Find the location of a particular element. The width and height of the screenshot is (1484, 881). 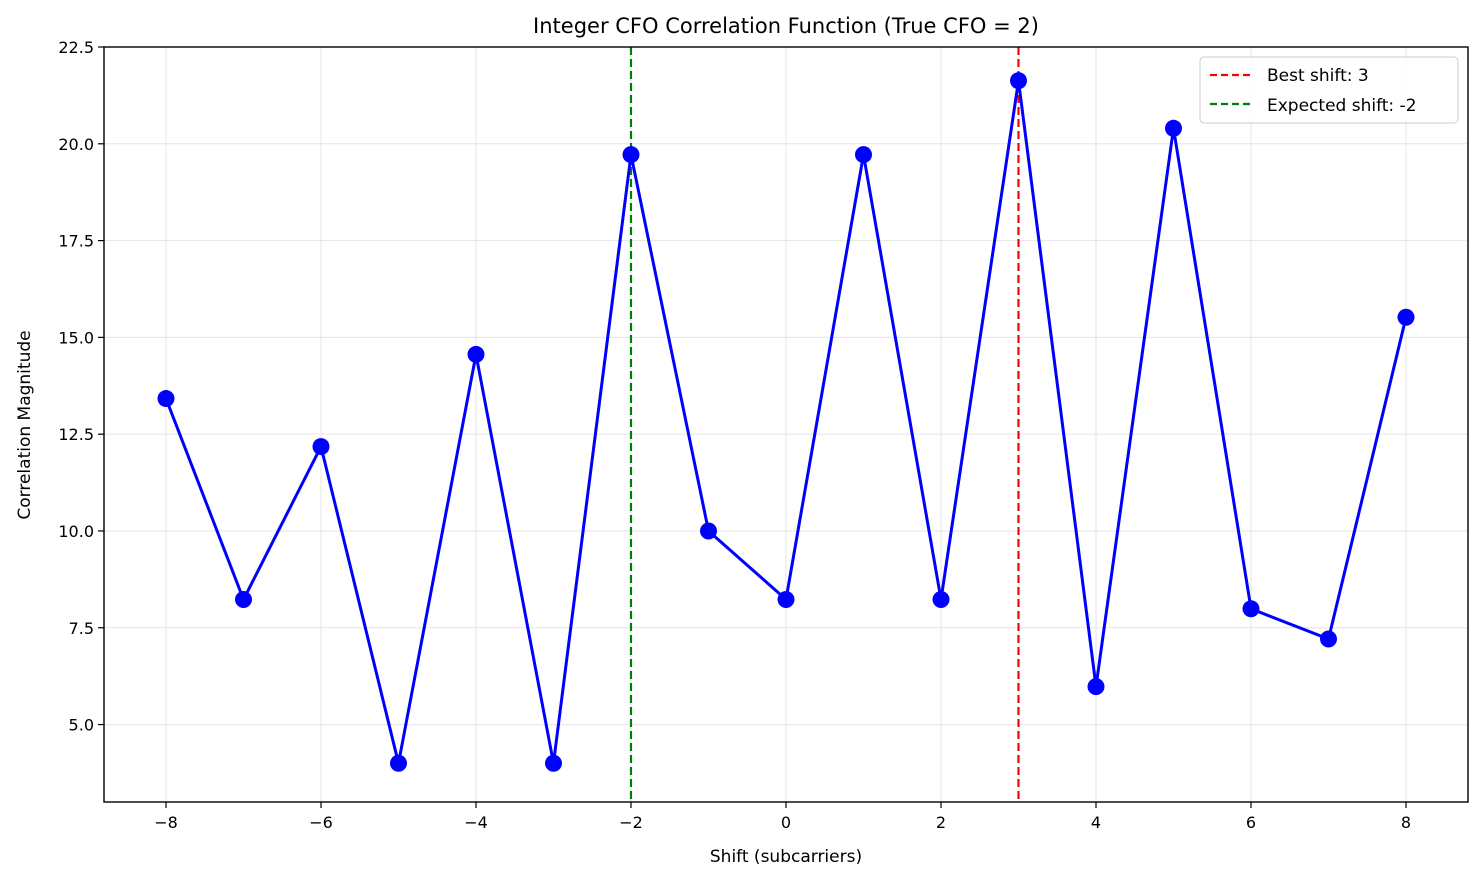

y-tick-label: 20.0 is located at coordinates (76, 144).